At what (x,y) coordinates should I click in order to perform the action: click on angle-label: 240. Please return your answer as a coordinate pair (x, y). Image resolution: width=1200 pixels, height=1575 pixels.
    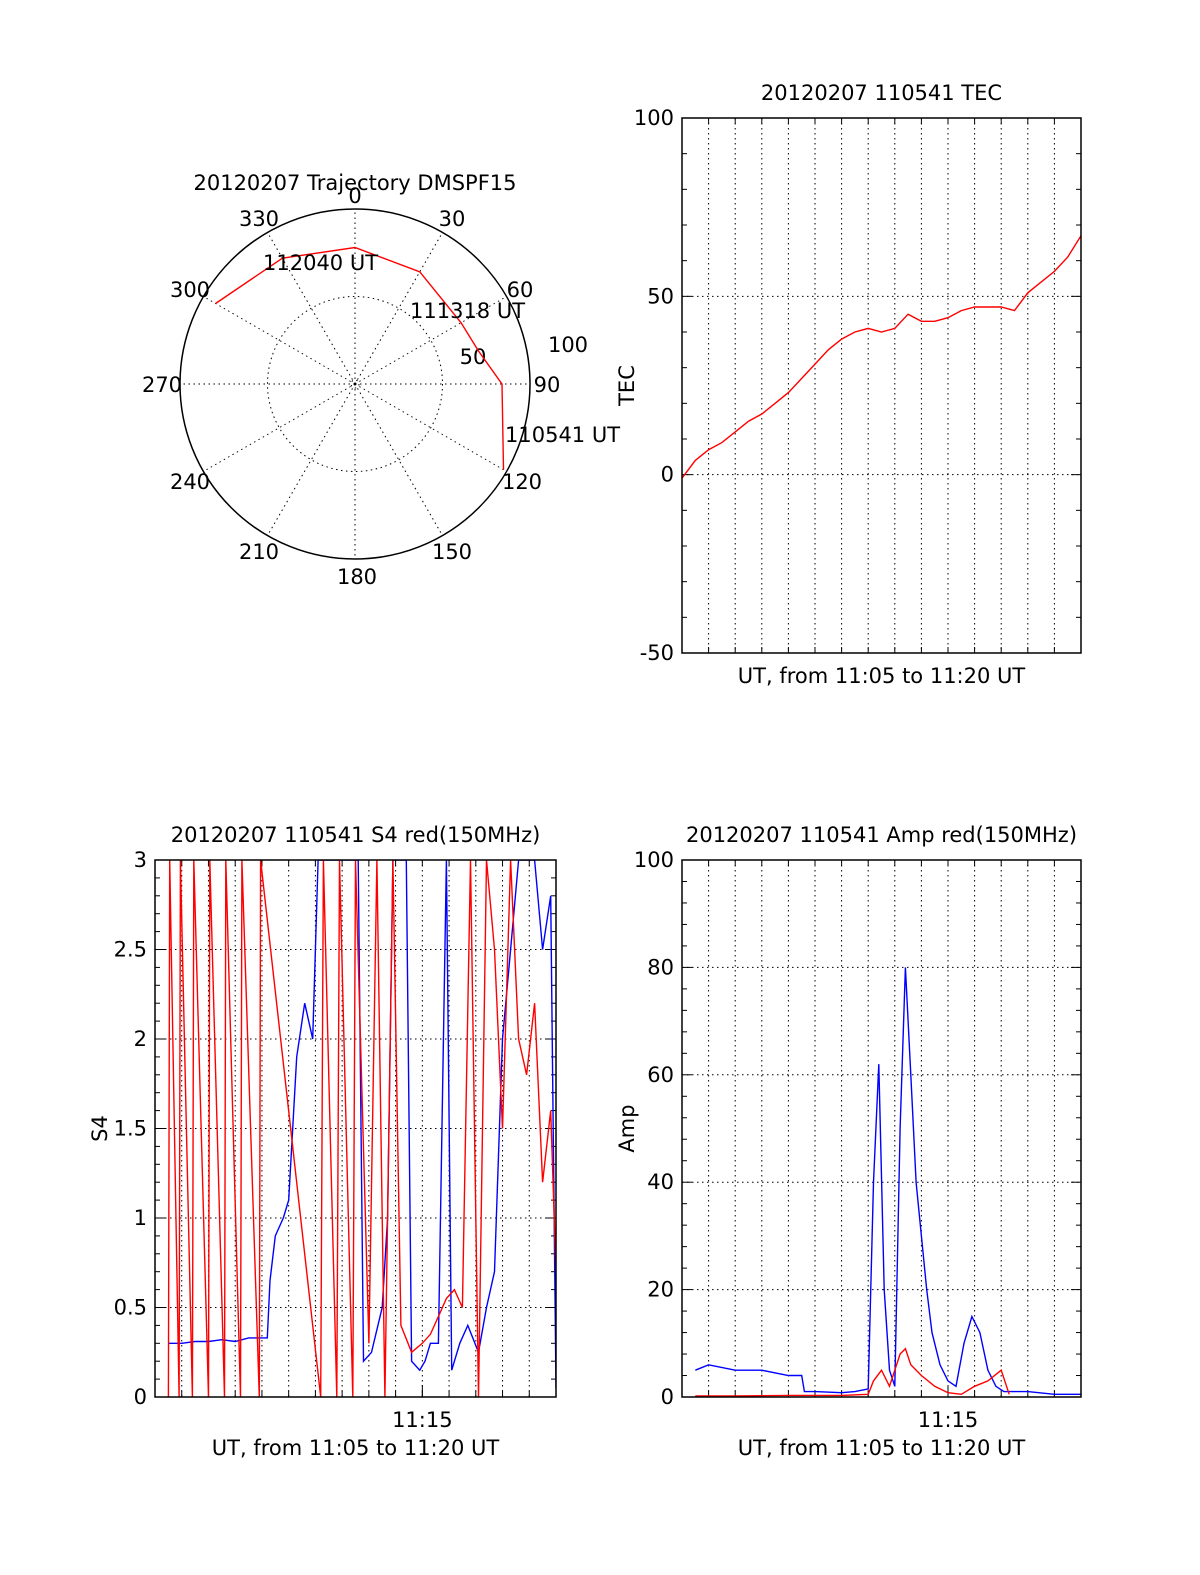
    Looking at the image, I should click on (190, 482).